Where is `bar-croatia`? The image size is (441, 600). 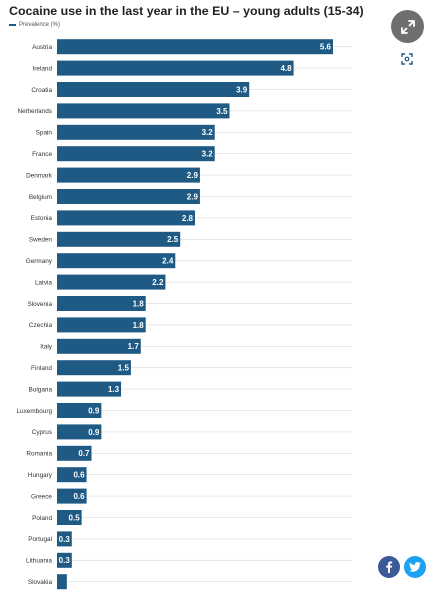
bar-croatia is located at coordinates (153, 89).